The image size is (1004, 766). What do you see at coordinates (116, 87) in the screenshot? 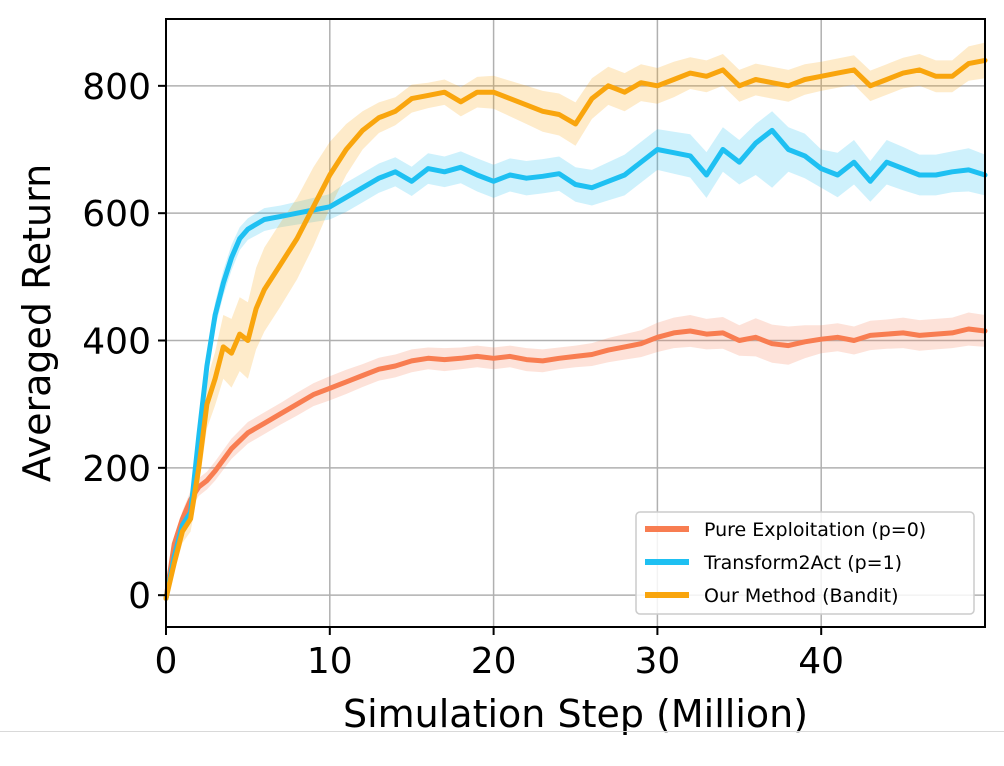
I see `y-tick-label: 800` at bounding box center [116, 87].